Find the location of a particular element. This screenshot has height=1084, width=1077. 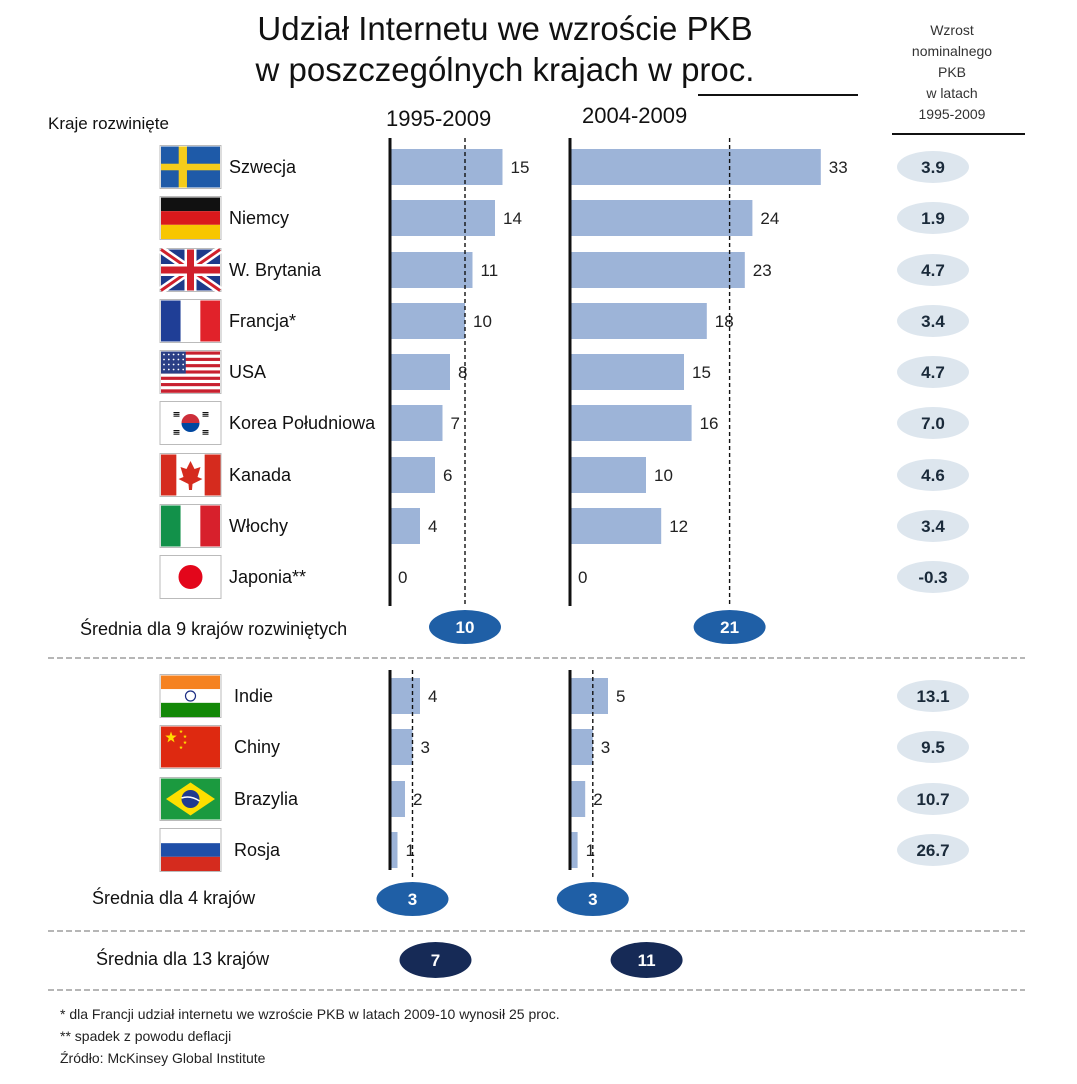

bar-value-label: 33 is located at coordinates (838, 167).